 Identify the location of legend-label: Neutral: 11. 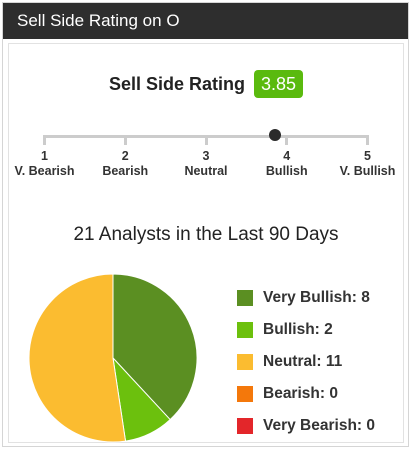
(303, 361).